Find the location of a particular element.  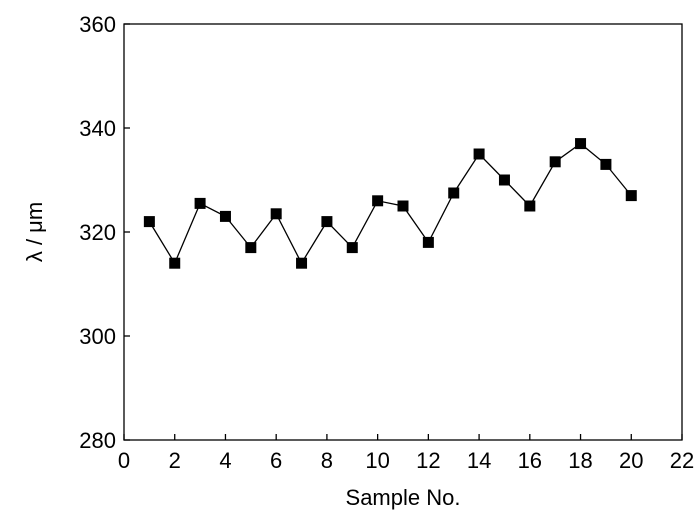

y-tick-label: 340 is located at coordinates (97, 128).